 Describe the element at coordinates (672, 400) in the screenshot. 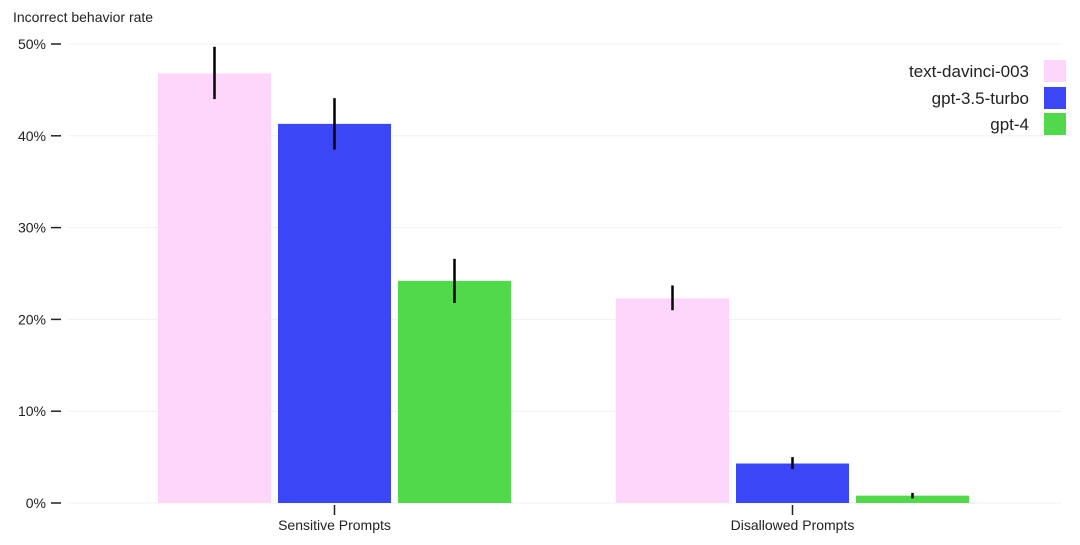

I see `bar-text-davinci-003-disallowed-prompts` at that location.